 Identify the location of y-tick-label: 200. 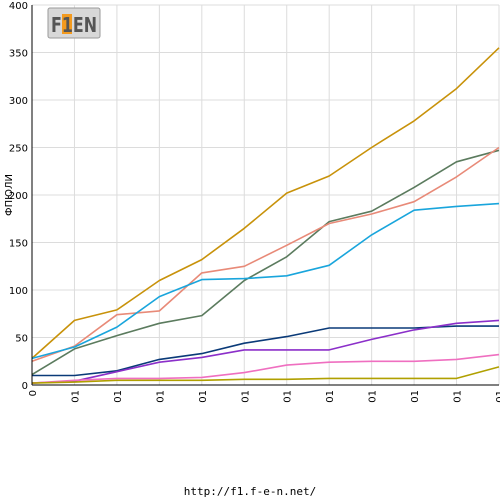
(18, 196).